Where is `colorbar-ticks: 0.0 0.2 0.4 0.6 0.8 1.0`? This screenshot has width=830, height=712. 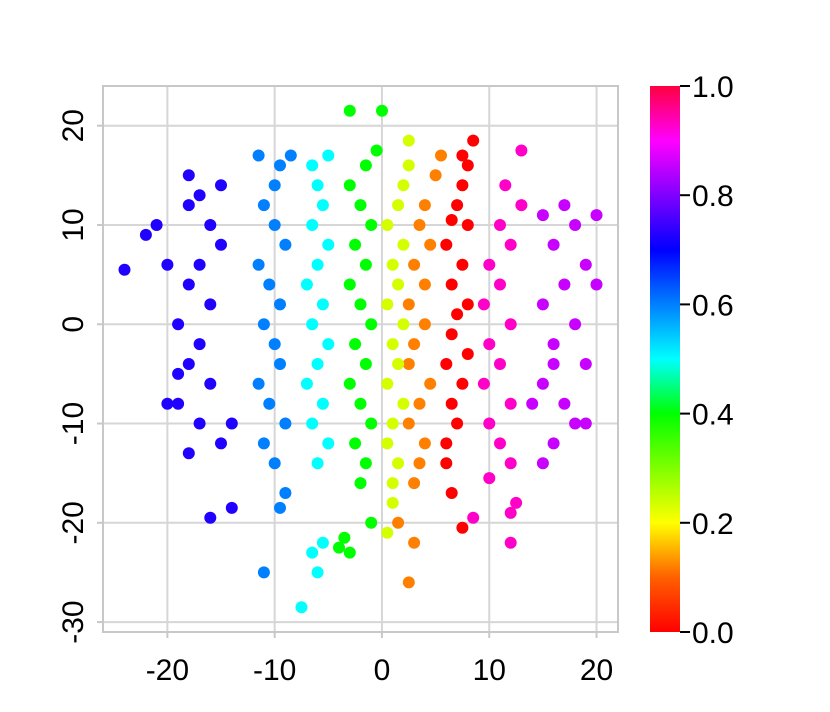 colorbar-ticks: 0.0 0.2 0.4 0.6 0.8 1.0 is located at coordinates (707, 360).